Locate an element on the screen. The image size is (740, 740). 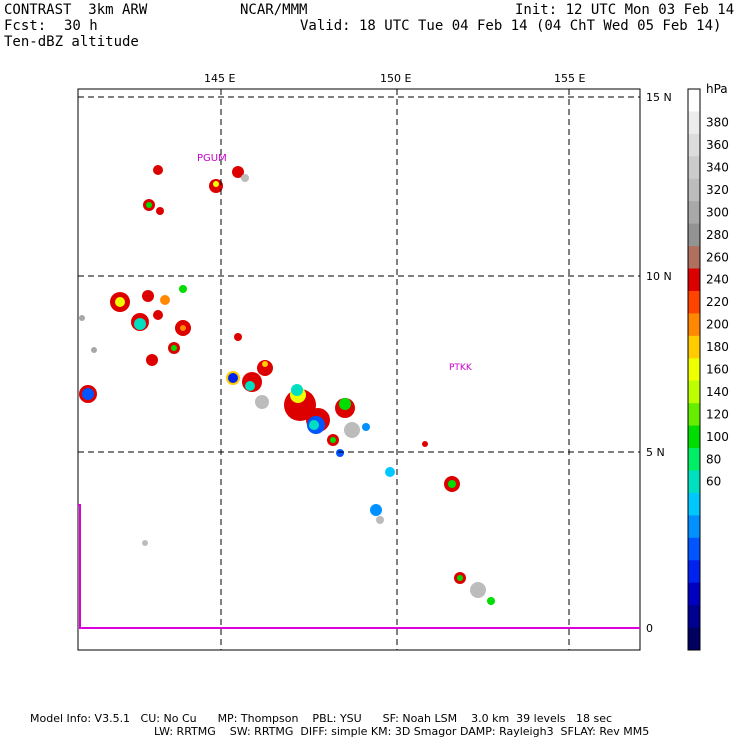
colorbar-tick-label: 160 is located at coordinates (717, 370).